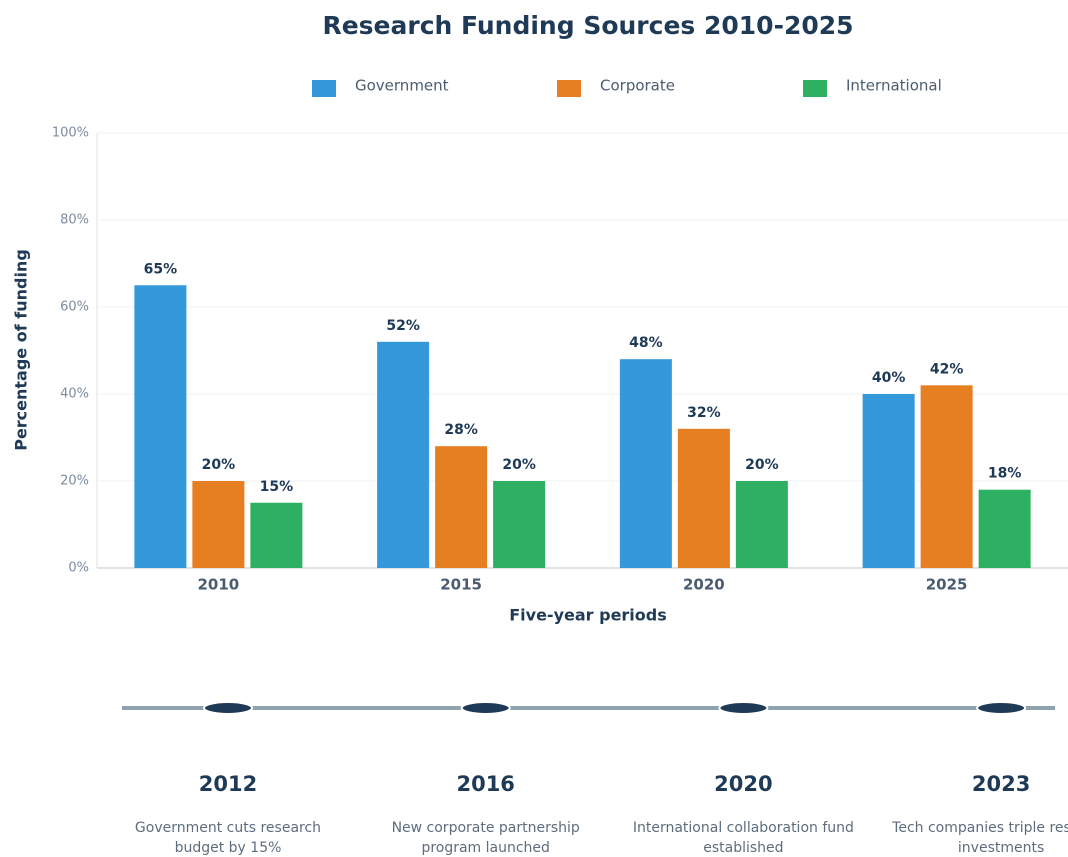  What do you see at coordinates (161, 269) in the screenshot?
I see `data-label: 65%` at bounding box center [161, 269].